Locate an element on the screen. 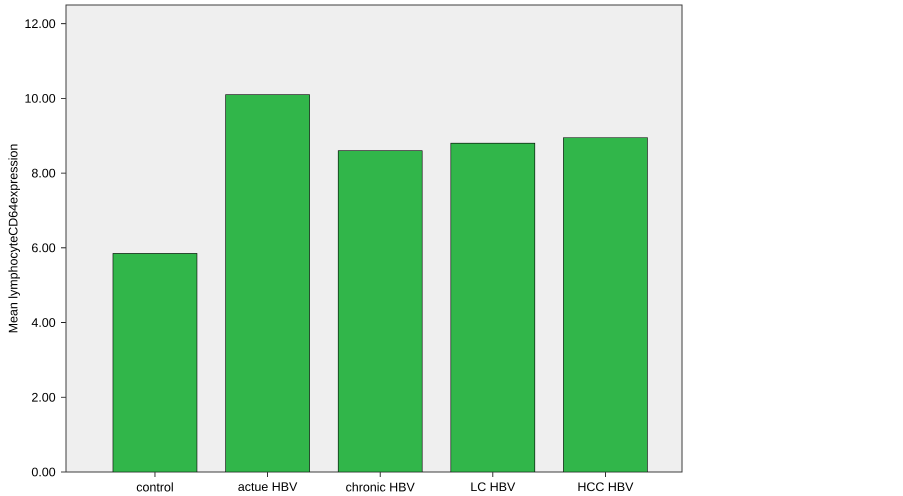 The height and width of the screenshot is (496, 903). x-tick-label: LC HBV is located at coordinates (493, 487).